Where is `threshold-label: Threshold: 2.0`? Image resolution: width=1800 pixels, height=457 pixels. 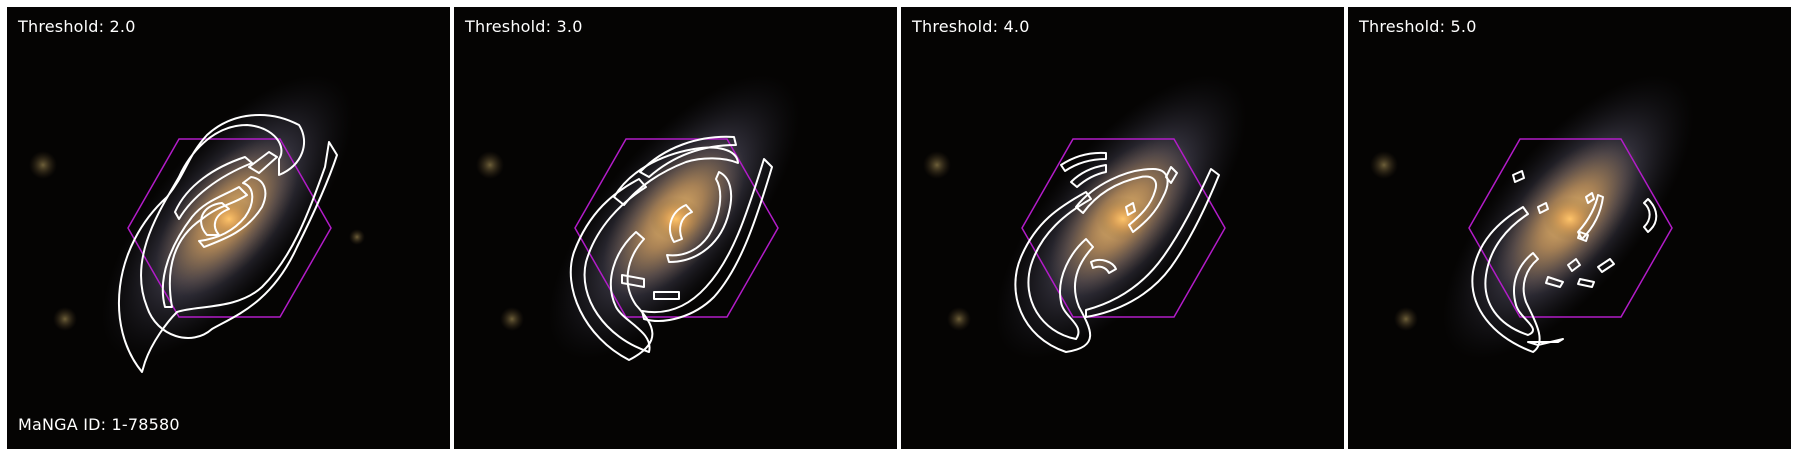
threshold-label: Threshold: 2.0 is located at coordinates (77, 26).